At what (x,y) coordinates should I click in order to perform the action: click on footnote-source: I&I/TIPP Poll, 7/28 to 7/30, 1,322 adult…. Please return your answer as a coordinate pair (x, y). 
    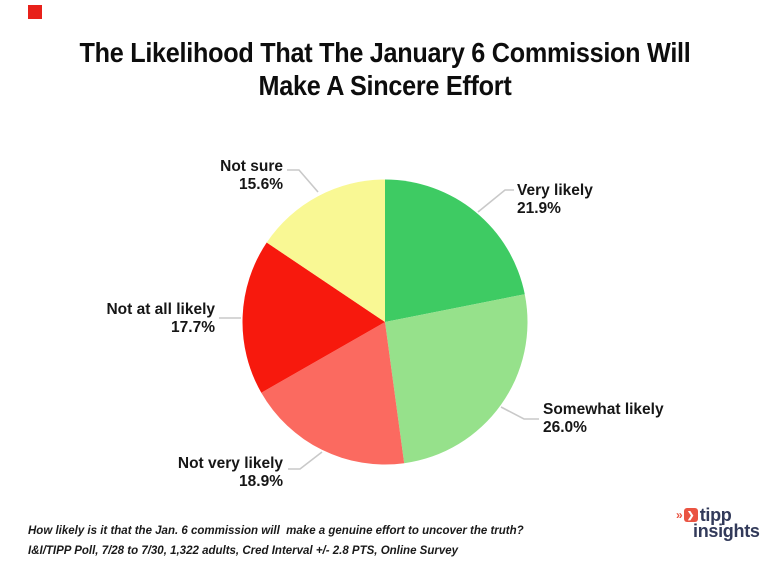
    Looking at the image, I should click on (243, 551).